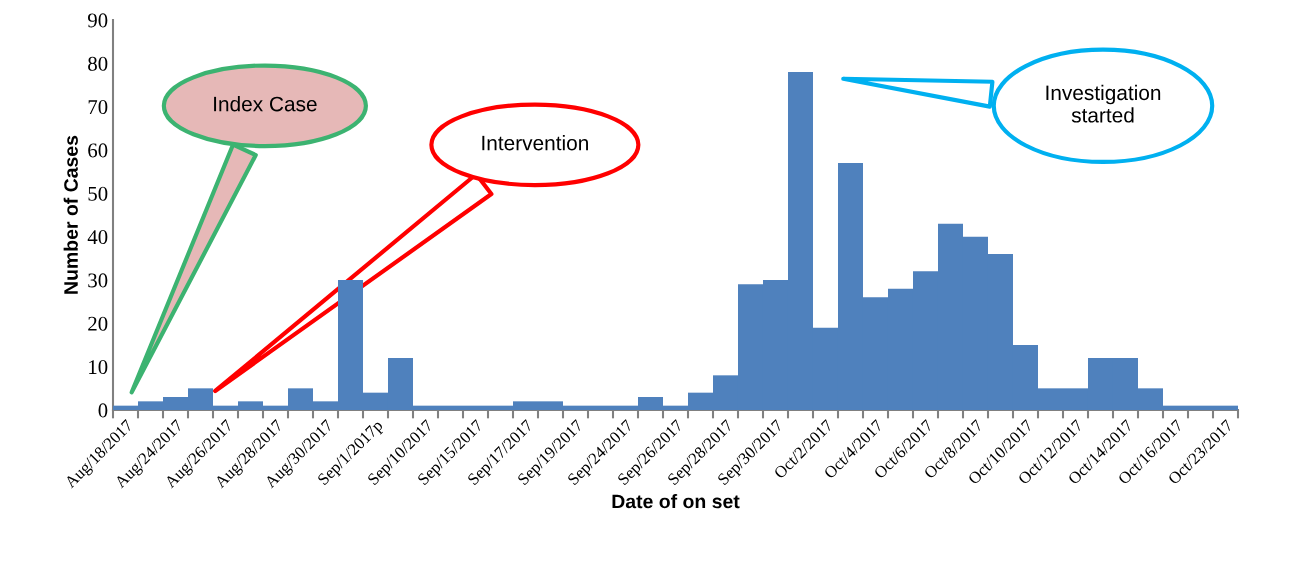 The image size is (1300, 566). I want to click on annotation: Investigation started, so click(1103, 103).